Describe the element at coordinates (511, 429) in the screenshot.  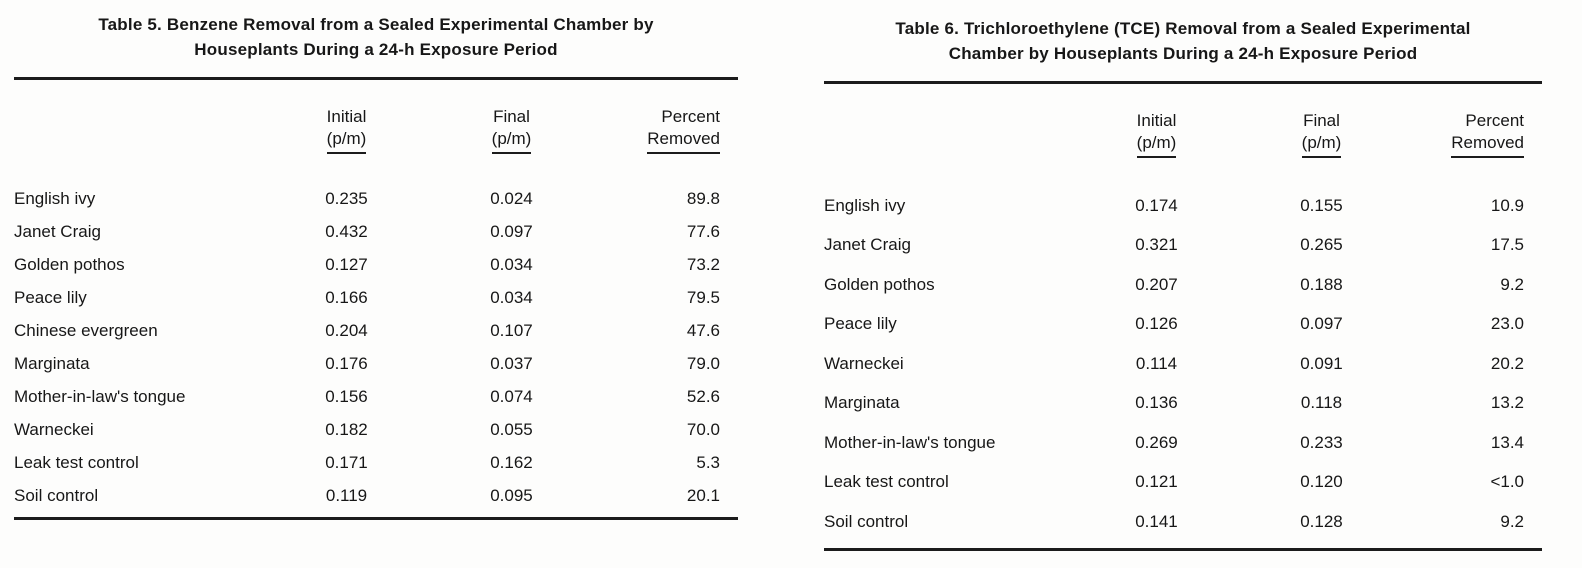
I see `final-value: 0.055` at that location.